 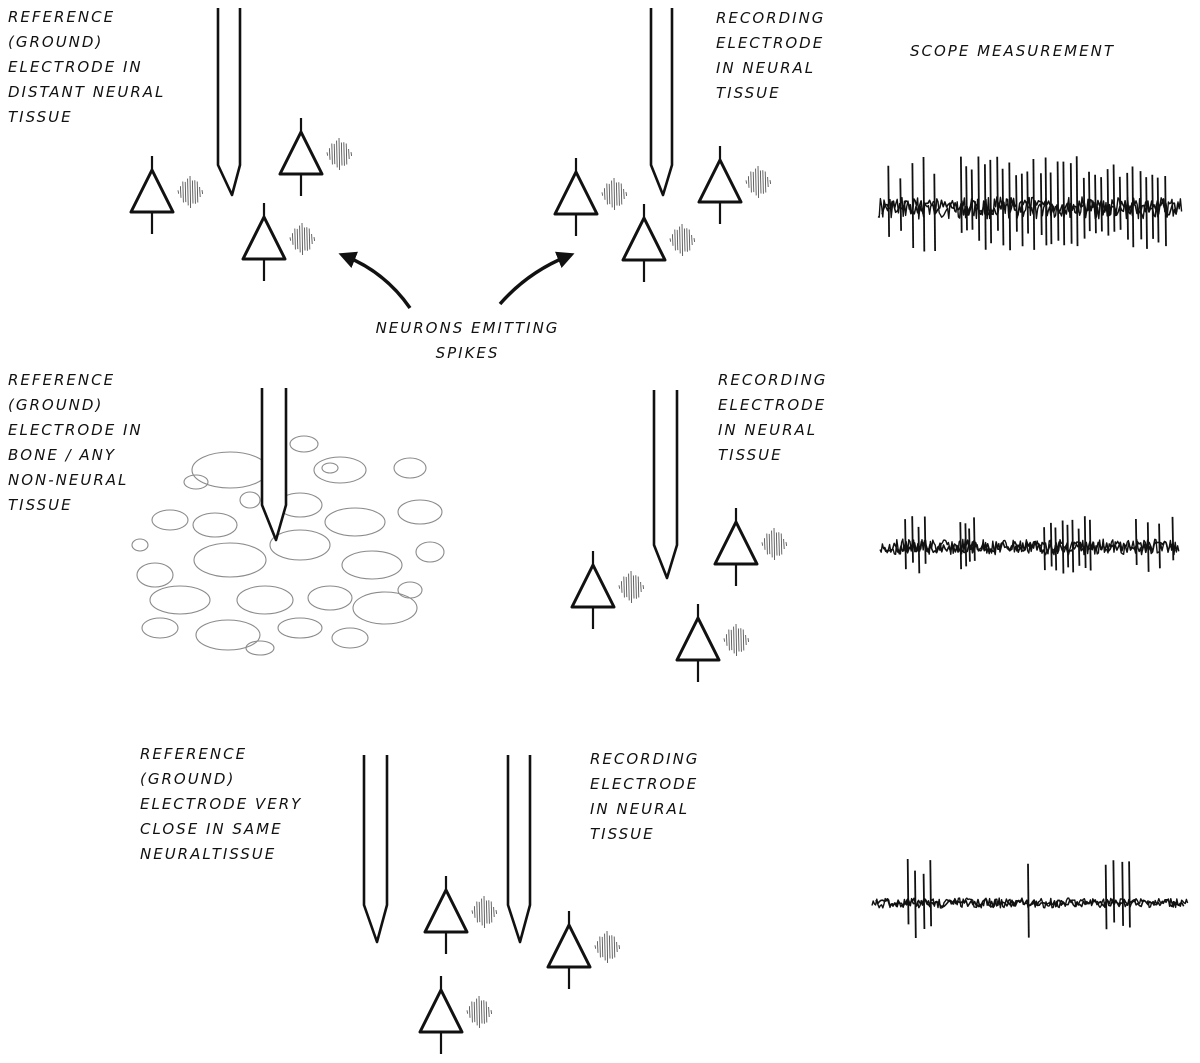 I want to click on spike-emission-1-icon, so click(x=190, y=192).